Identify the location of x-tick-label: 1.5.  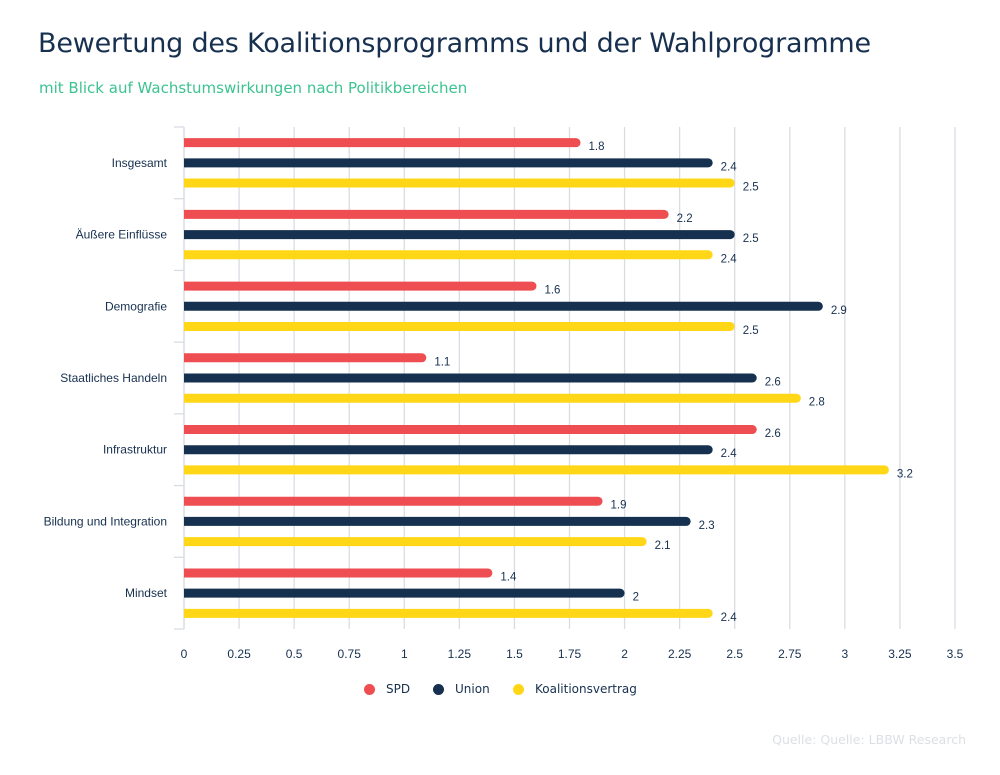
(514, 654).